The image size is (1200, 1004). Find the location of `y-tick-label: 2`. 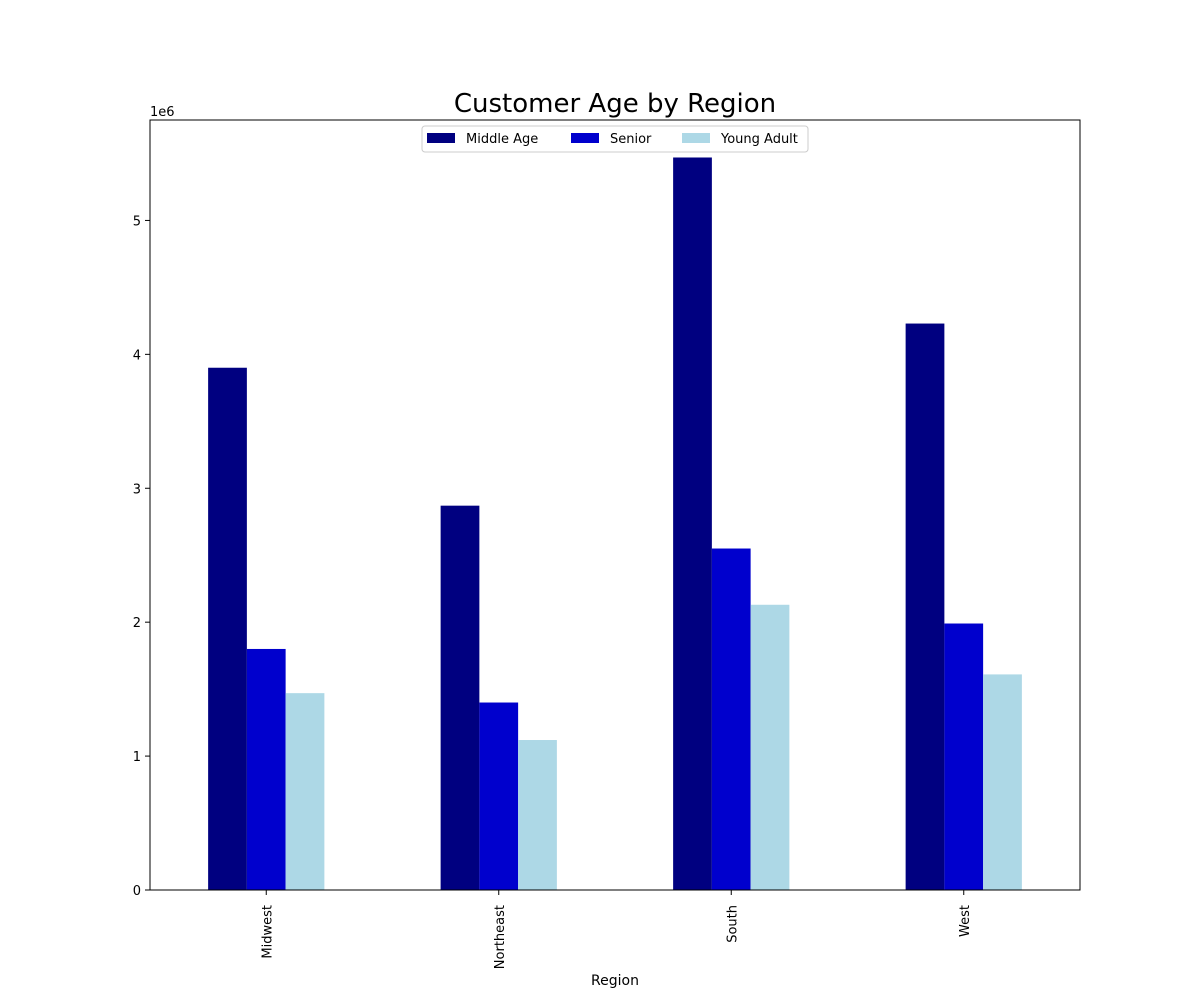

y-tick-label: 2 is located at coordinates (137, 623).